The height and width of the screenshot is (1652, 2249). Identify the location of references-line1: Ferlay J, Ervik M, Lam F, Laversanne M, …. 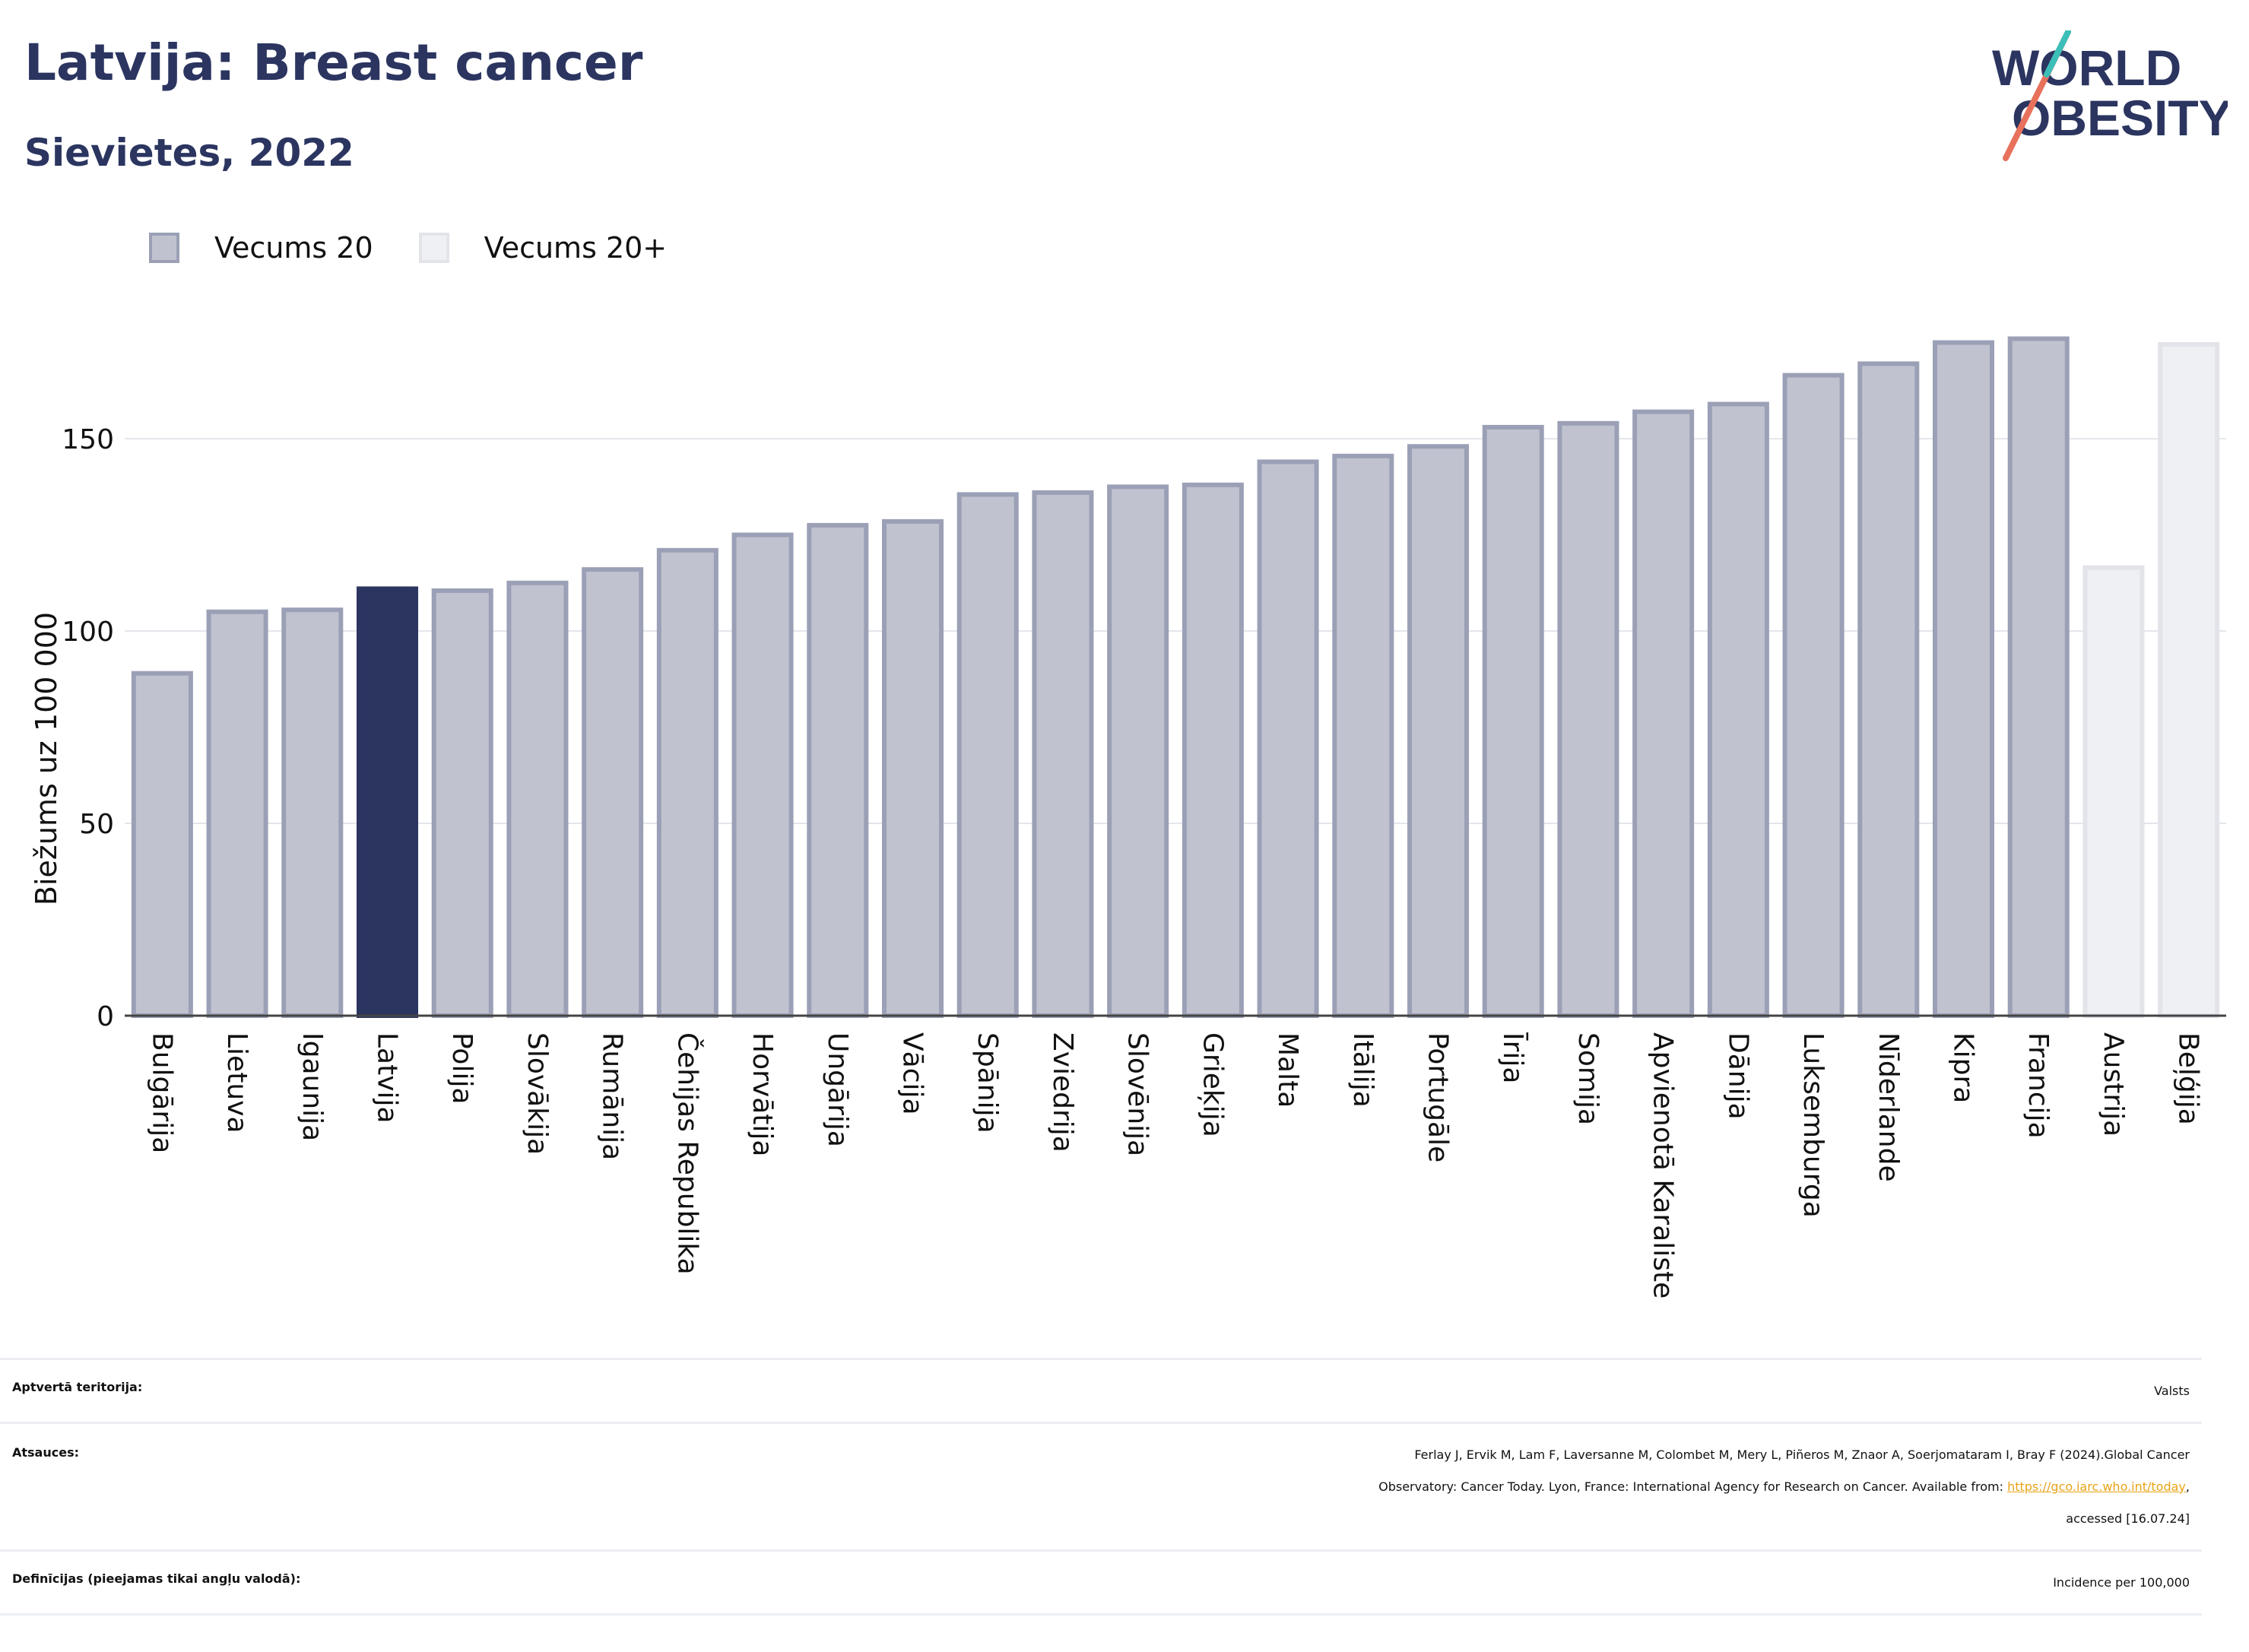
(1802, 1454).